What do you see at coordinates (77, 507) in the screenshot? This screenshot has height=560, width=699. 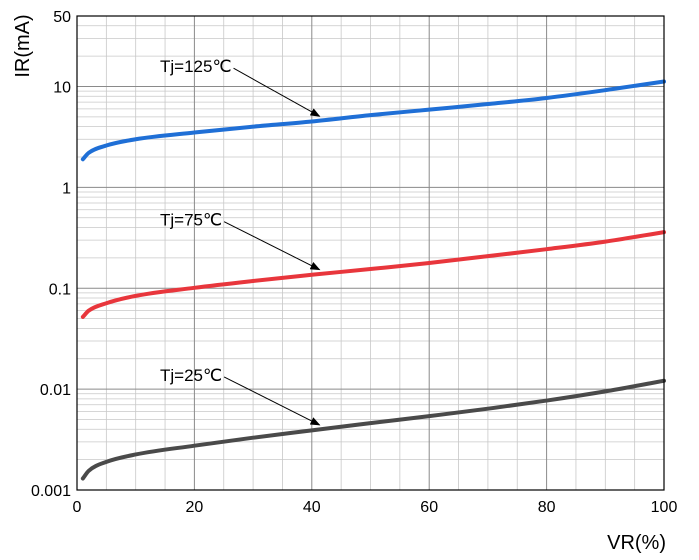 I see `x-tick-label: 0` at bounding box center [77, 507].